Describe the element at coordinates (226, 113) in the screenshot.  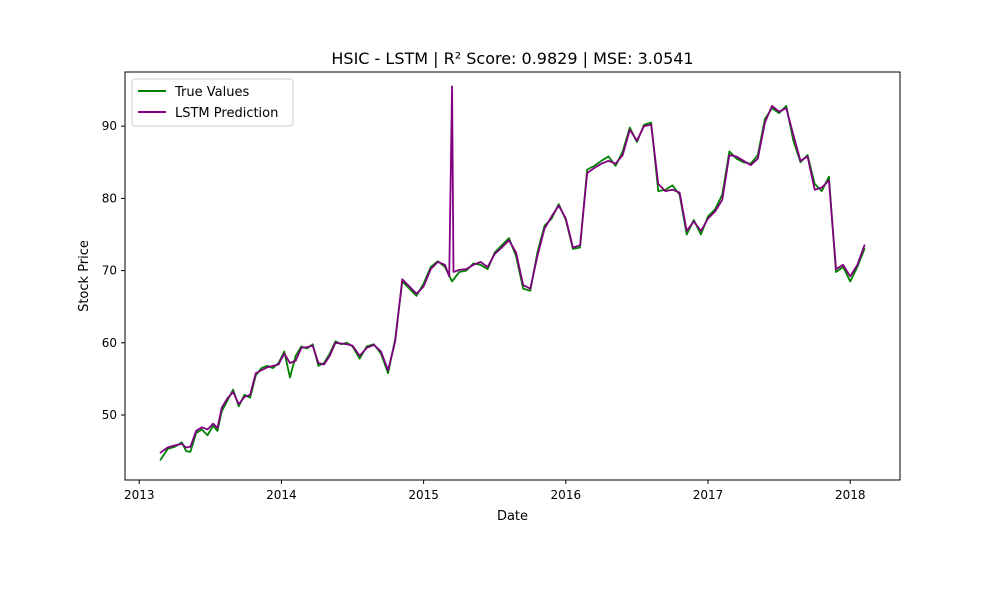
I see `legend-label-lstm-prediction: LSTM Prediction` at that location.